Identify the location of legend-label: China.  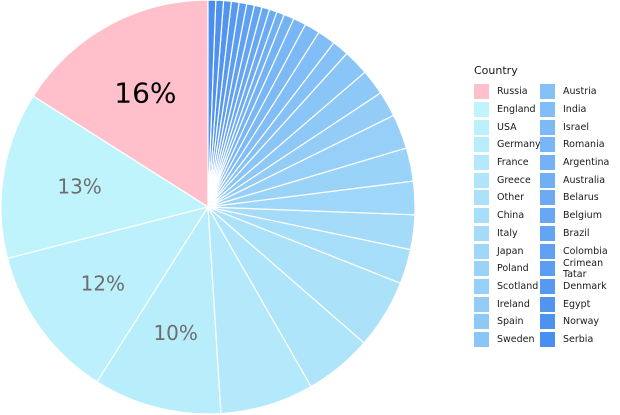
(511, 216).